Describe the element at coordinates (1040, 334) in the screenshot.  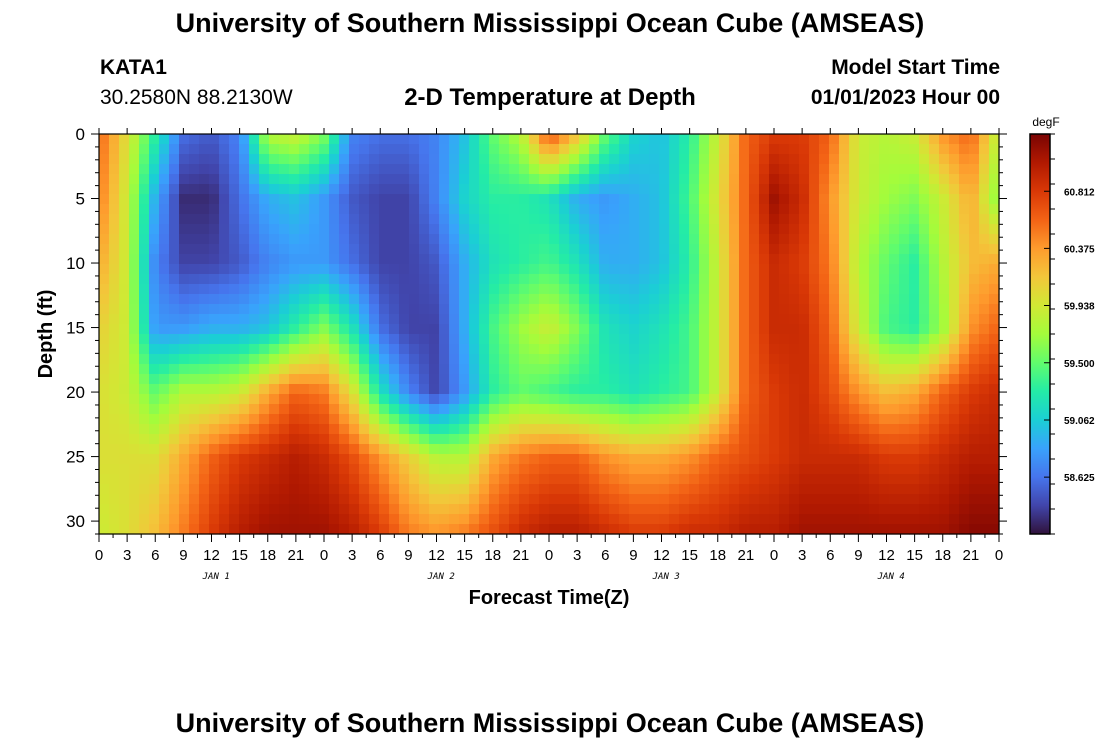
I see `colorbar-gradient` at that location.